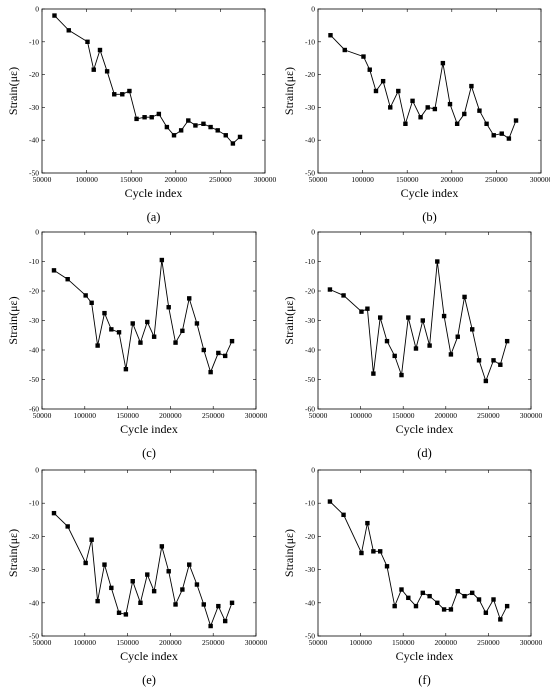  I want to click on panel-caption: (a), so click(154, 217).